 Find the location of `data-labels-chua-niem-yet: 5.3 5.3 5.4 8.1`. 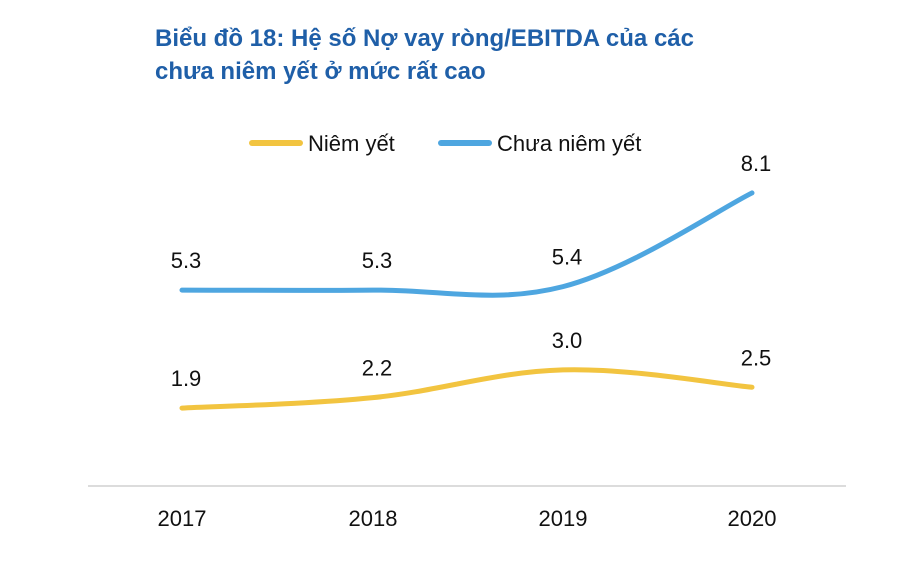

data-labels-chua-niem-yet: 5.3 5.3 5.4 8.1 is located at coordinates (471, 212).